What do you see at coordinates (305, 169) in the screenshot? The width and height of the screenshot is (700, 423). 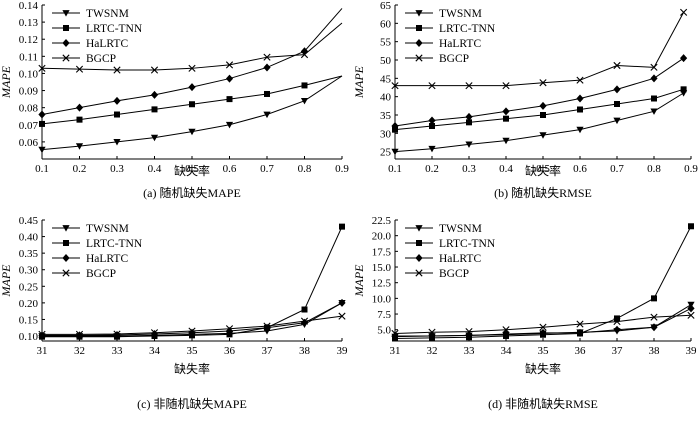 I see `x-tick-label: 0.8` at bounding box center [305, 169].